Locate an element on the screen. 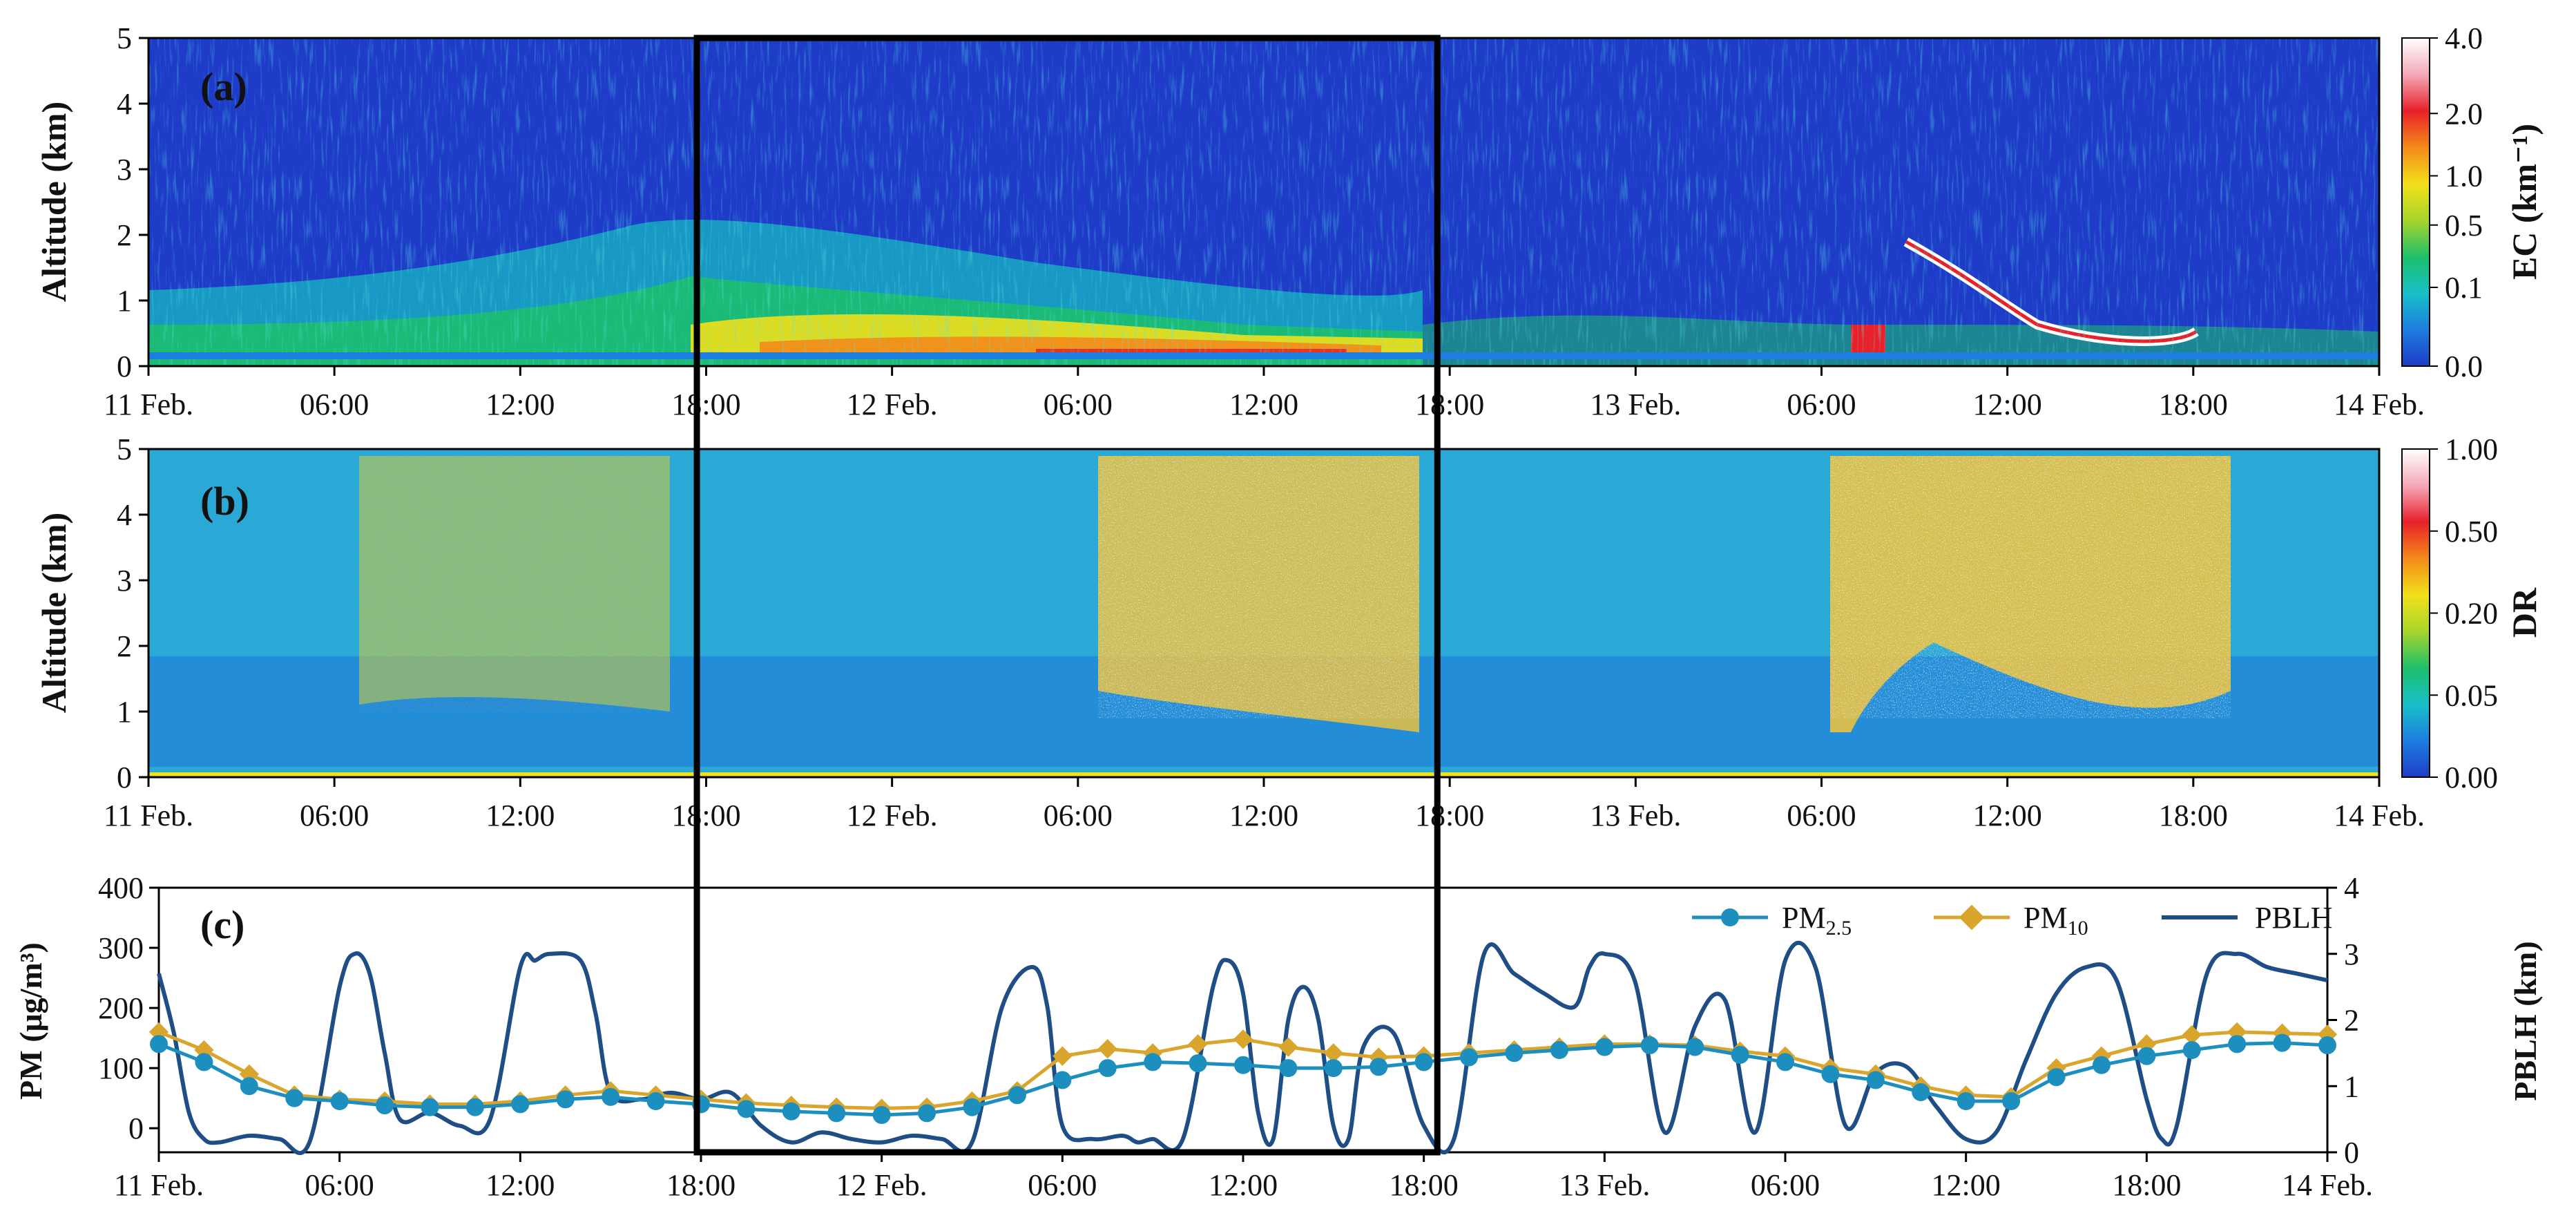 This screenshot has width=2576, height=1211. colorbar-tick-label: 0.20 is located at coordinates (2471, 614).